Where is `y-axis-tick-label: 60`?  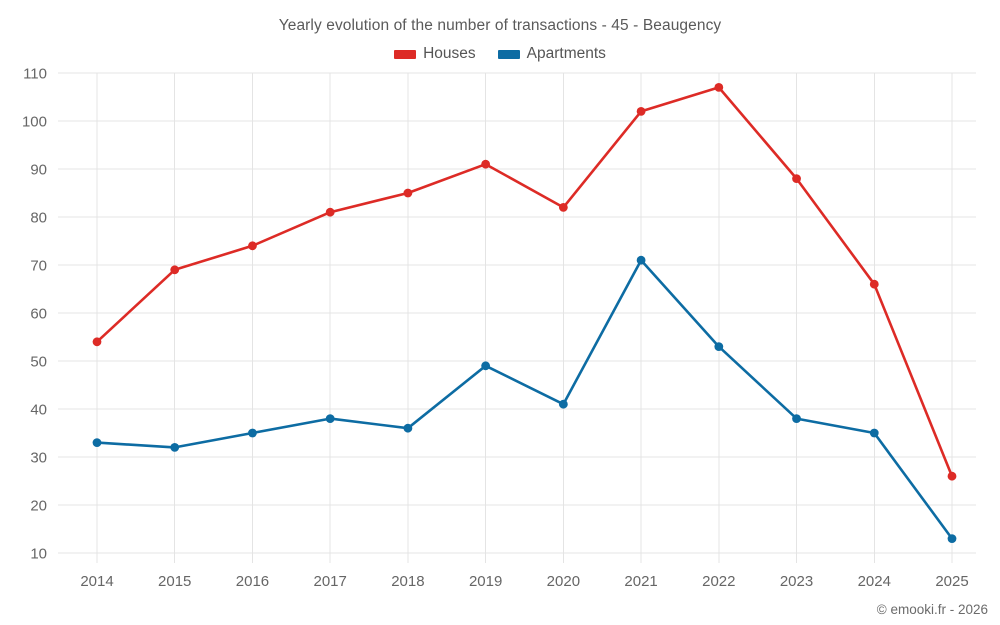 y-axis-tick-label: 60 is located at coordinates (38, 314).